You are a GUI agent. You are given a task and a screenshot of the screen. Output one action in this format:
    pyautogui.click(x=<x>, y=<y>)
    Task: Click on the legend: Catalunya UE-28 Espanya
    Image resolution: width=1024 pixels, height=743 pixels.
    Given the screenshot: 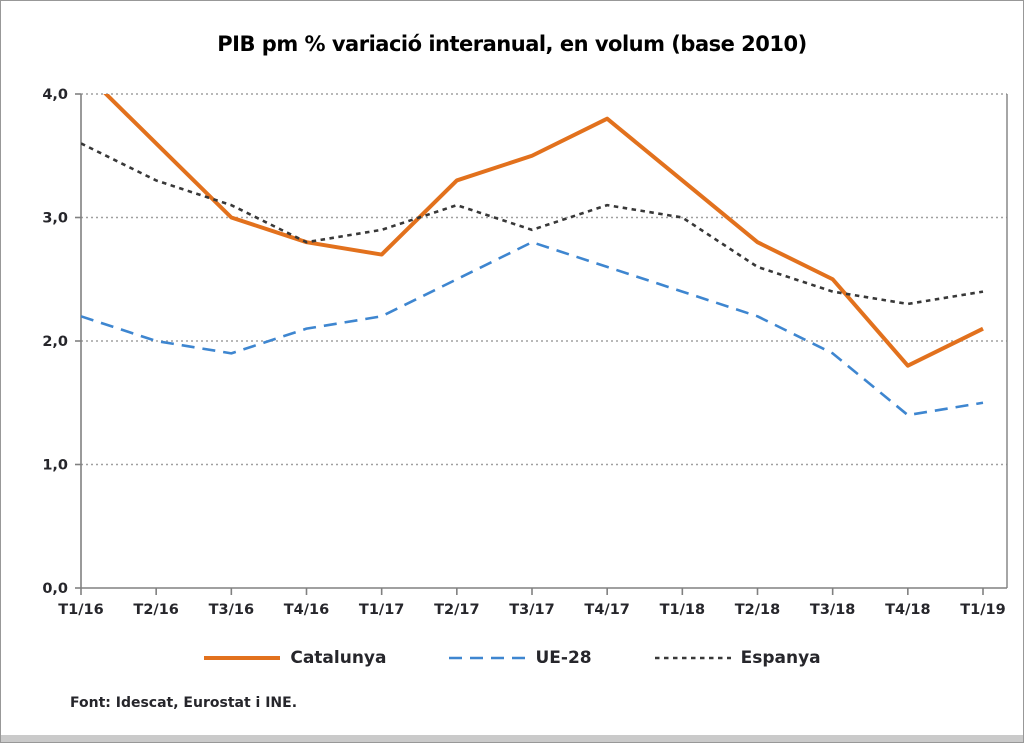 What is the action you would take?
    pyautogui.click(x=512, y=658)
    